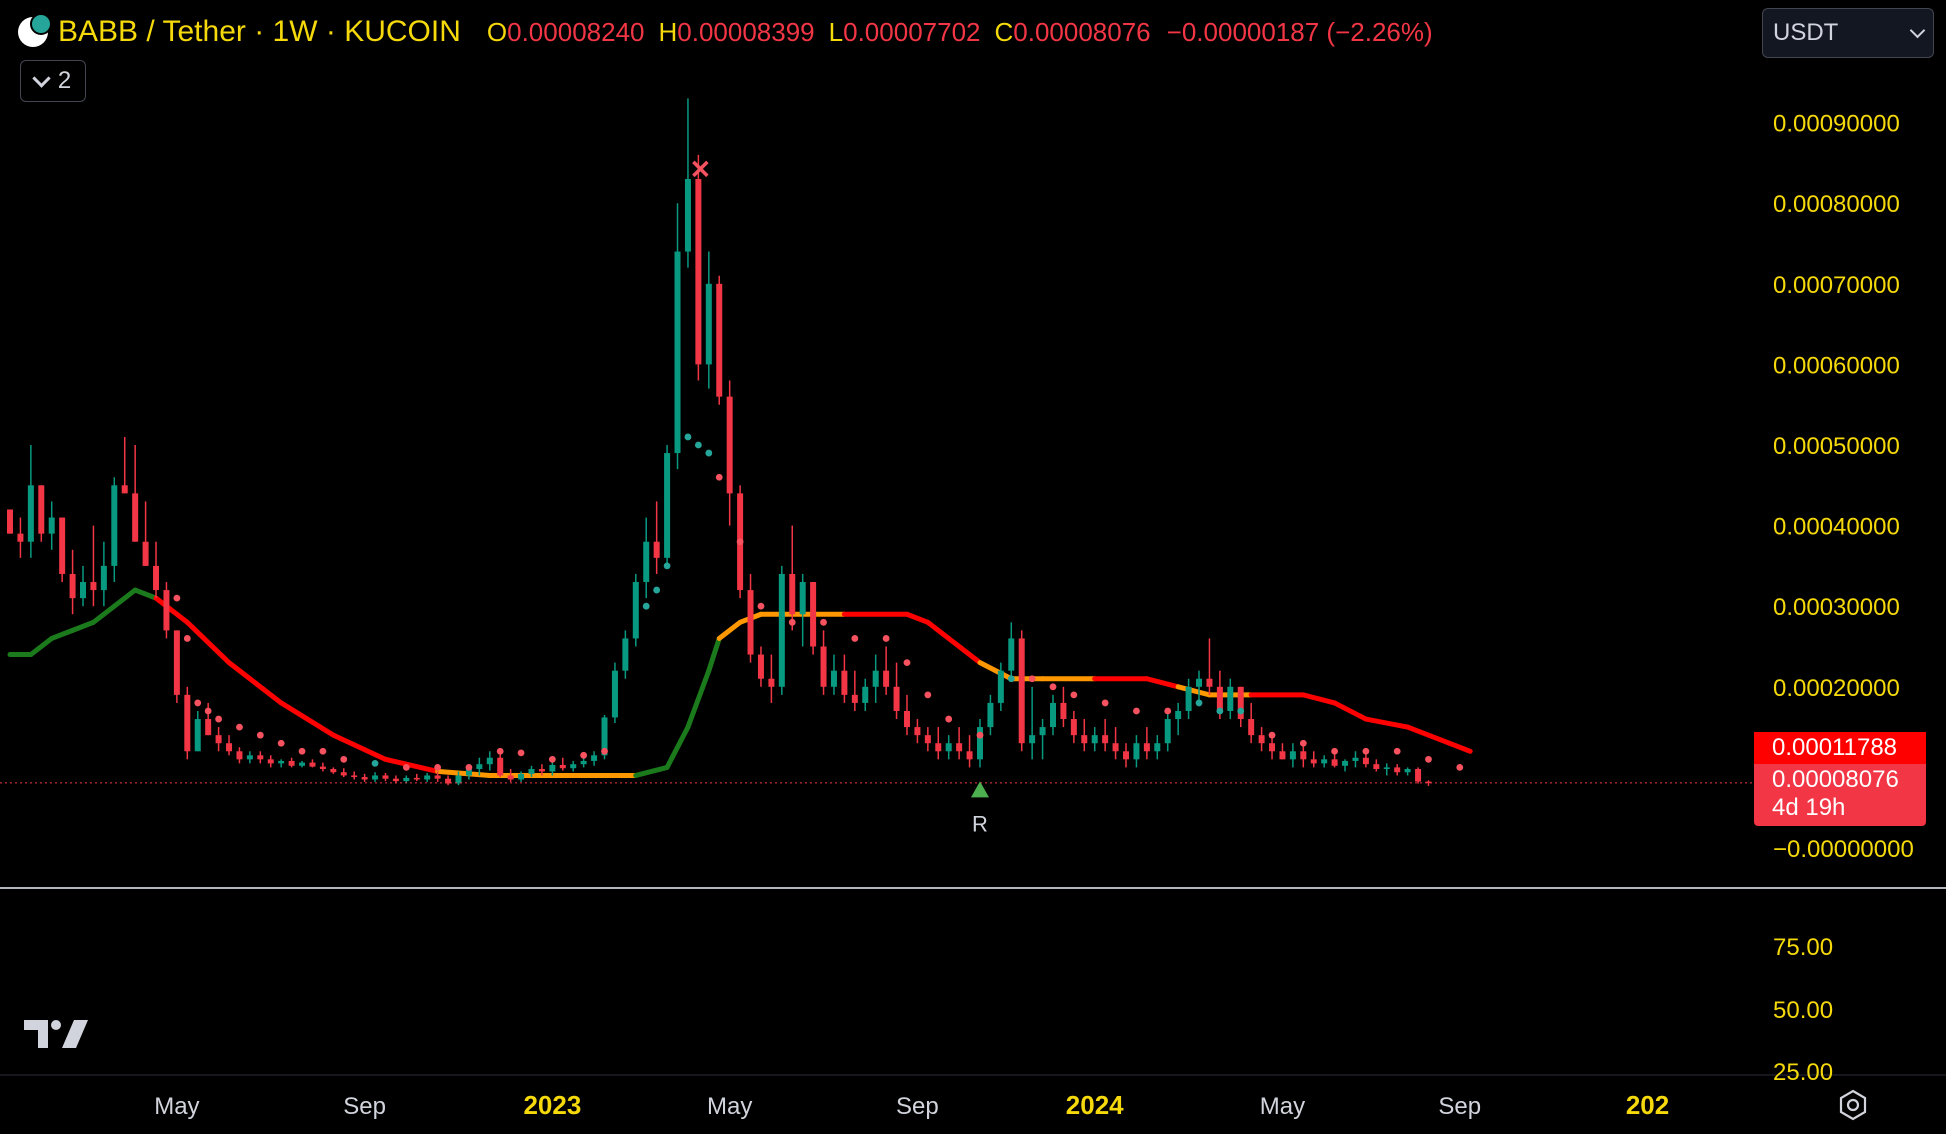 This screenshot has width=1946, height=1134. I want to click on high-label: H, so click(668, 31).